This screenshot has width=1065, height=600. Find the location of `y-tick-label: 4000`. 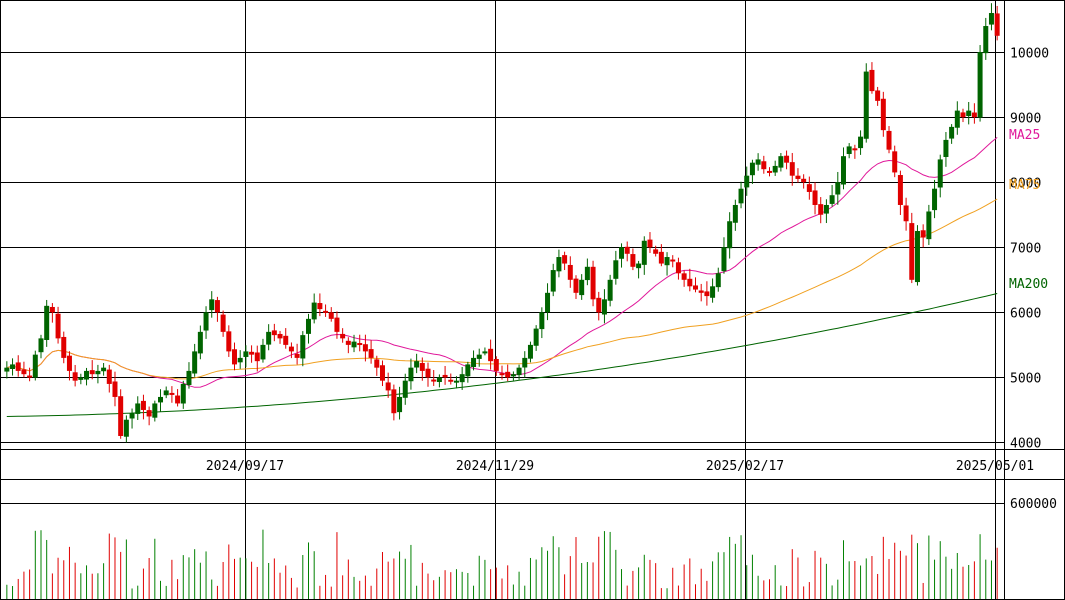

y-tick-label: 4000 is located at coordinates (1025, 444).